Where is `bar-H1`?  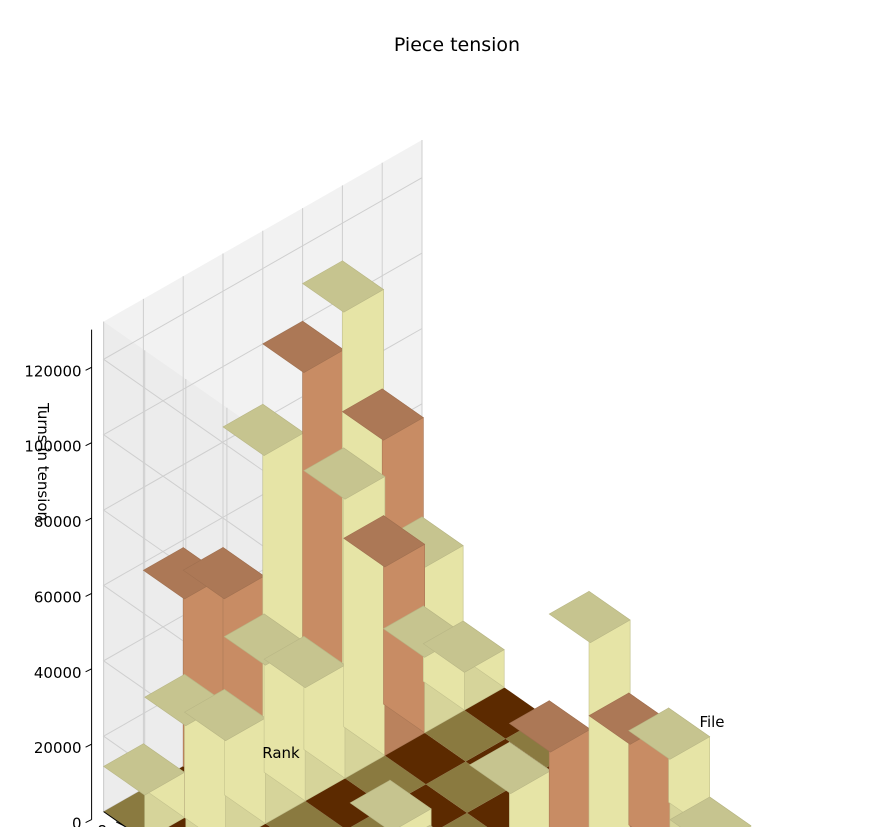
bar-H1 is located at coordinates (710, 811).